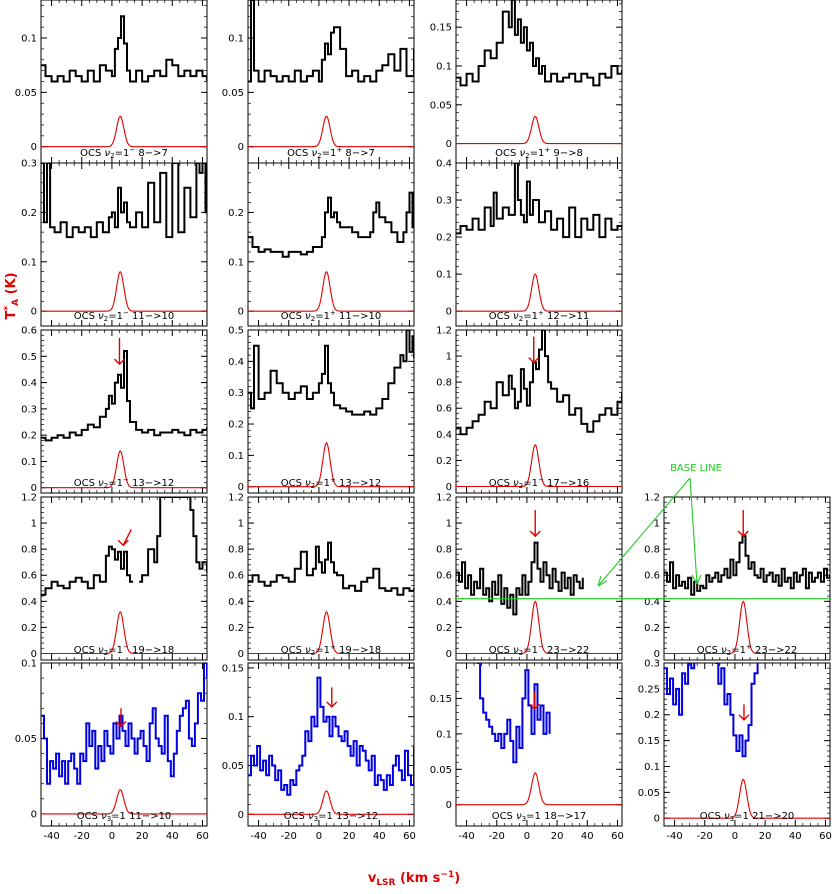  What do you see at coordinates (747, 650) in the screenshot?
I see `panel-label: OCS ν2=1+ 23−>22` at bounding box center [747, 650].